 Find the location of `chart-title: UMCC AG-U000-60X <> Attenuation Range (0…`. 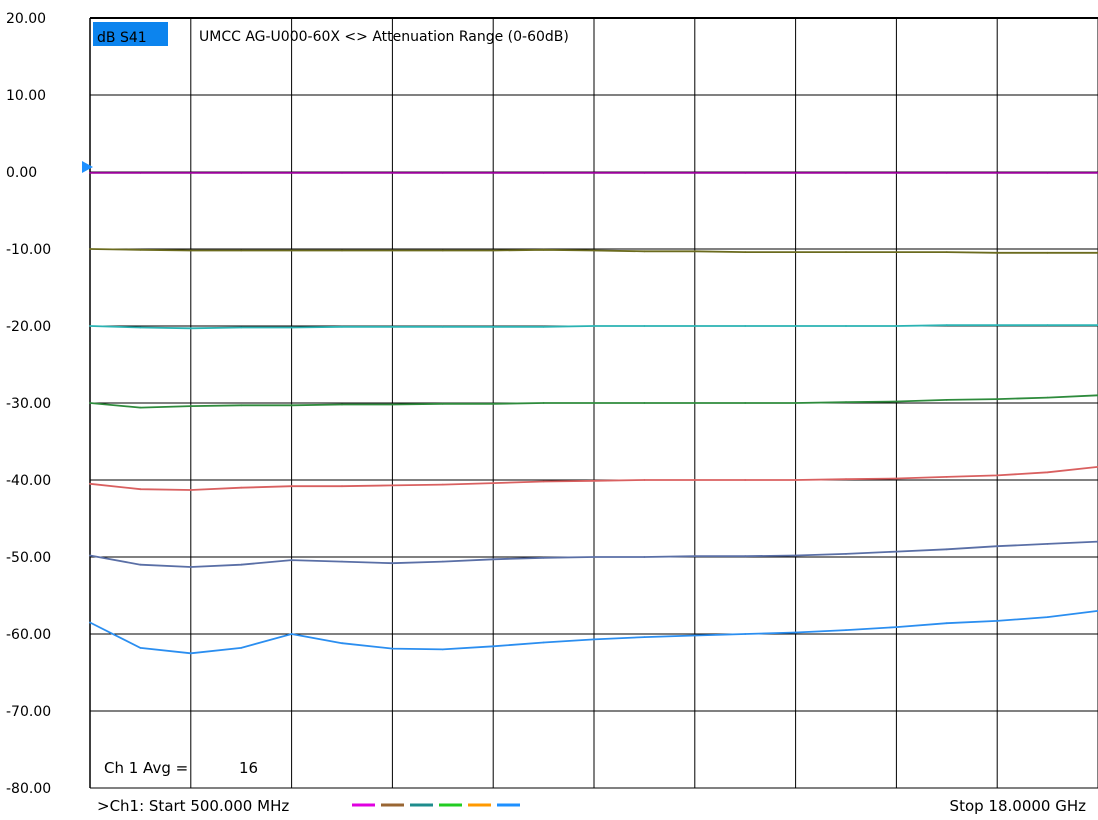

chart-title: UMCC AG-U000-60X <> Attenuation Range (0… is located at coordinates (384, 37).